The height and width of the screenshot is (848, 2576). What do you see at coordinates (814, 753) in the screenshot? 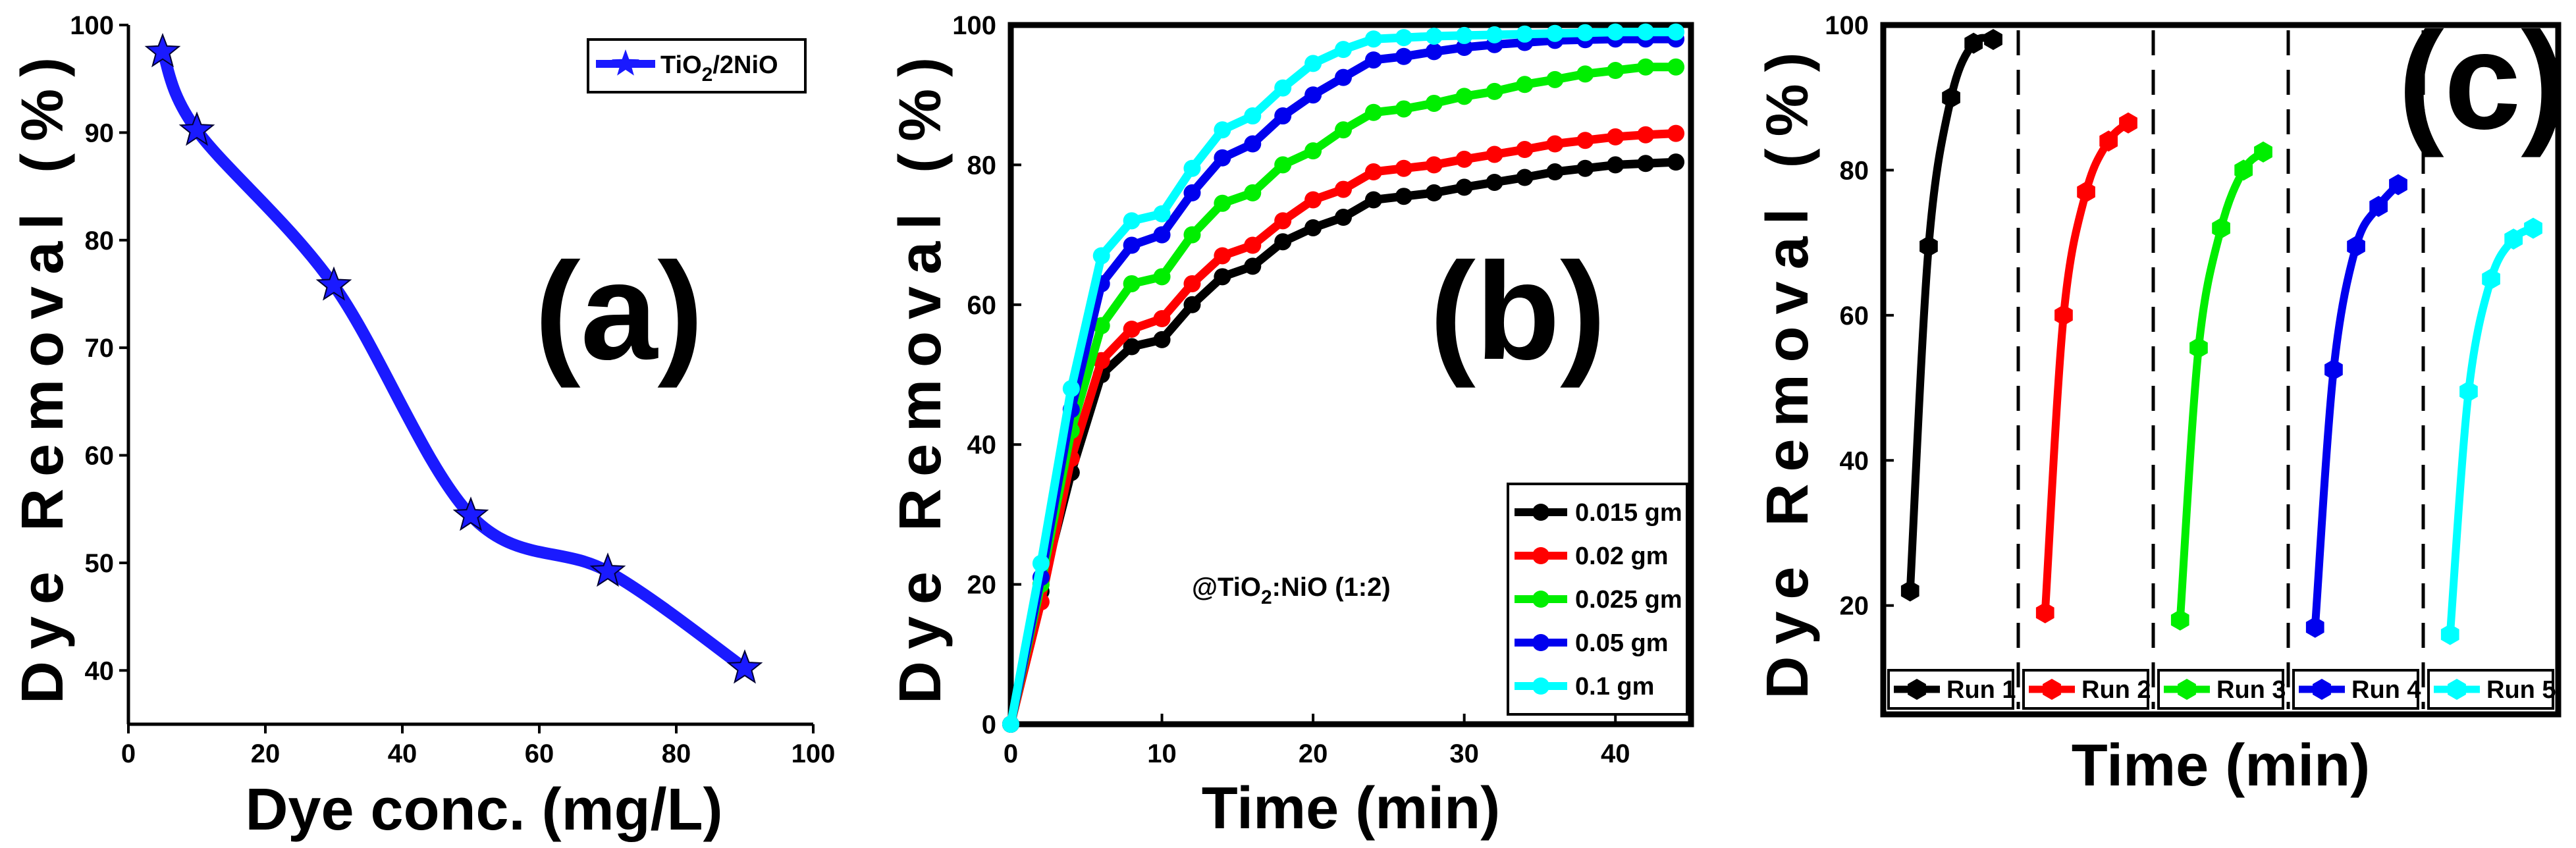
I see `x-tick-label-a: 100` at bounding box center [814, 753].